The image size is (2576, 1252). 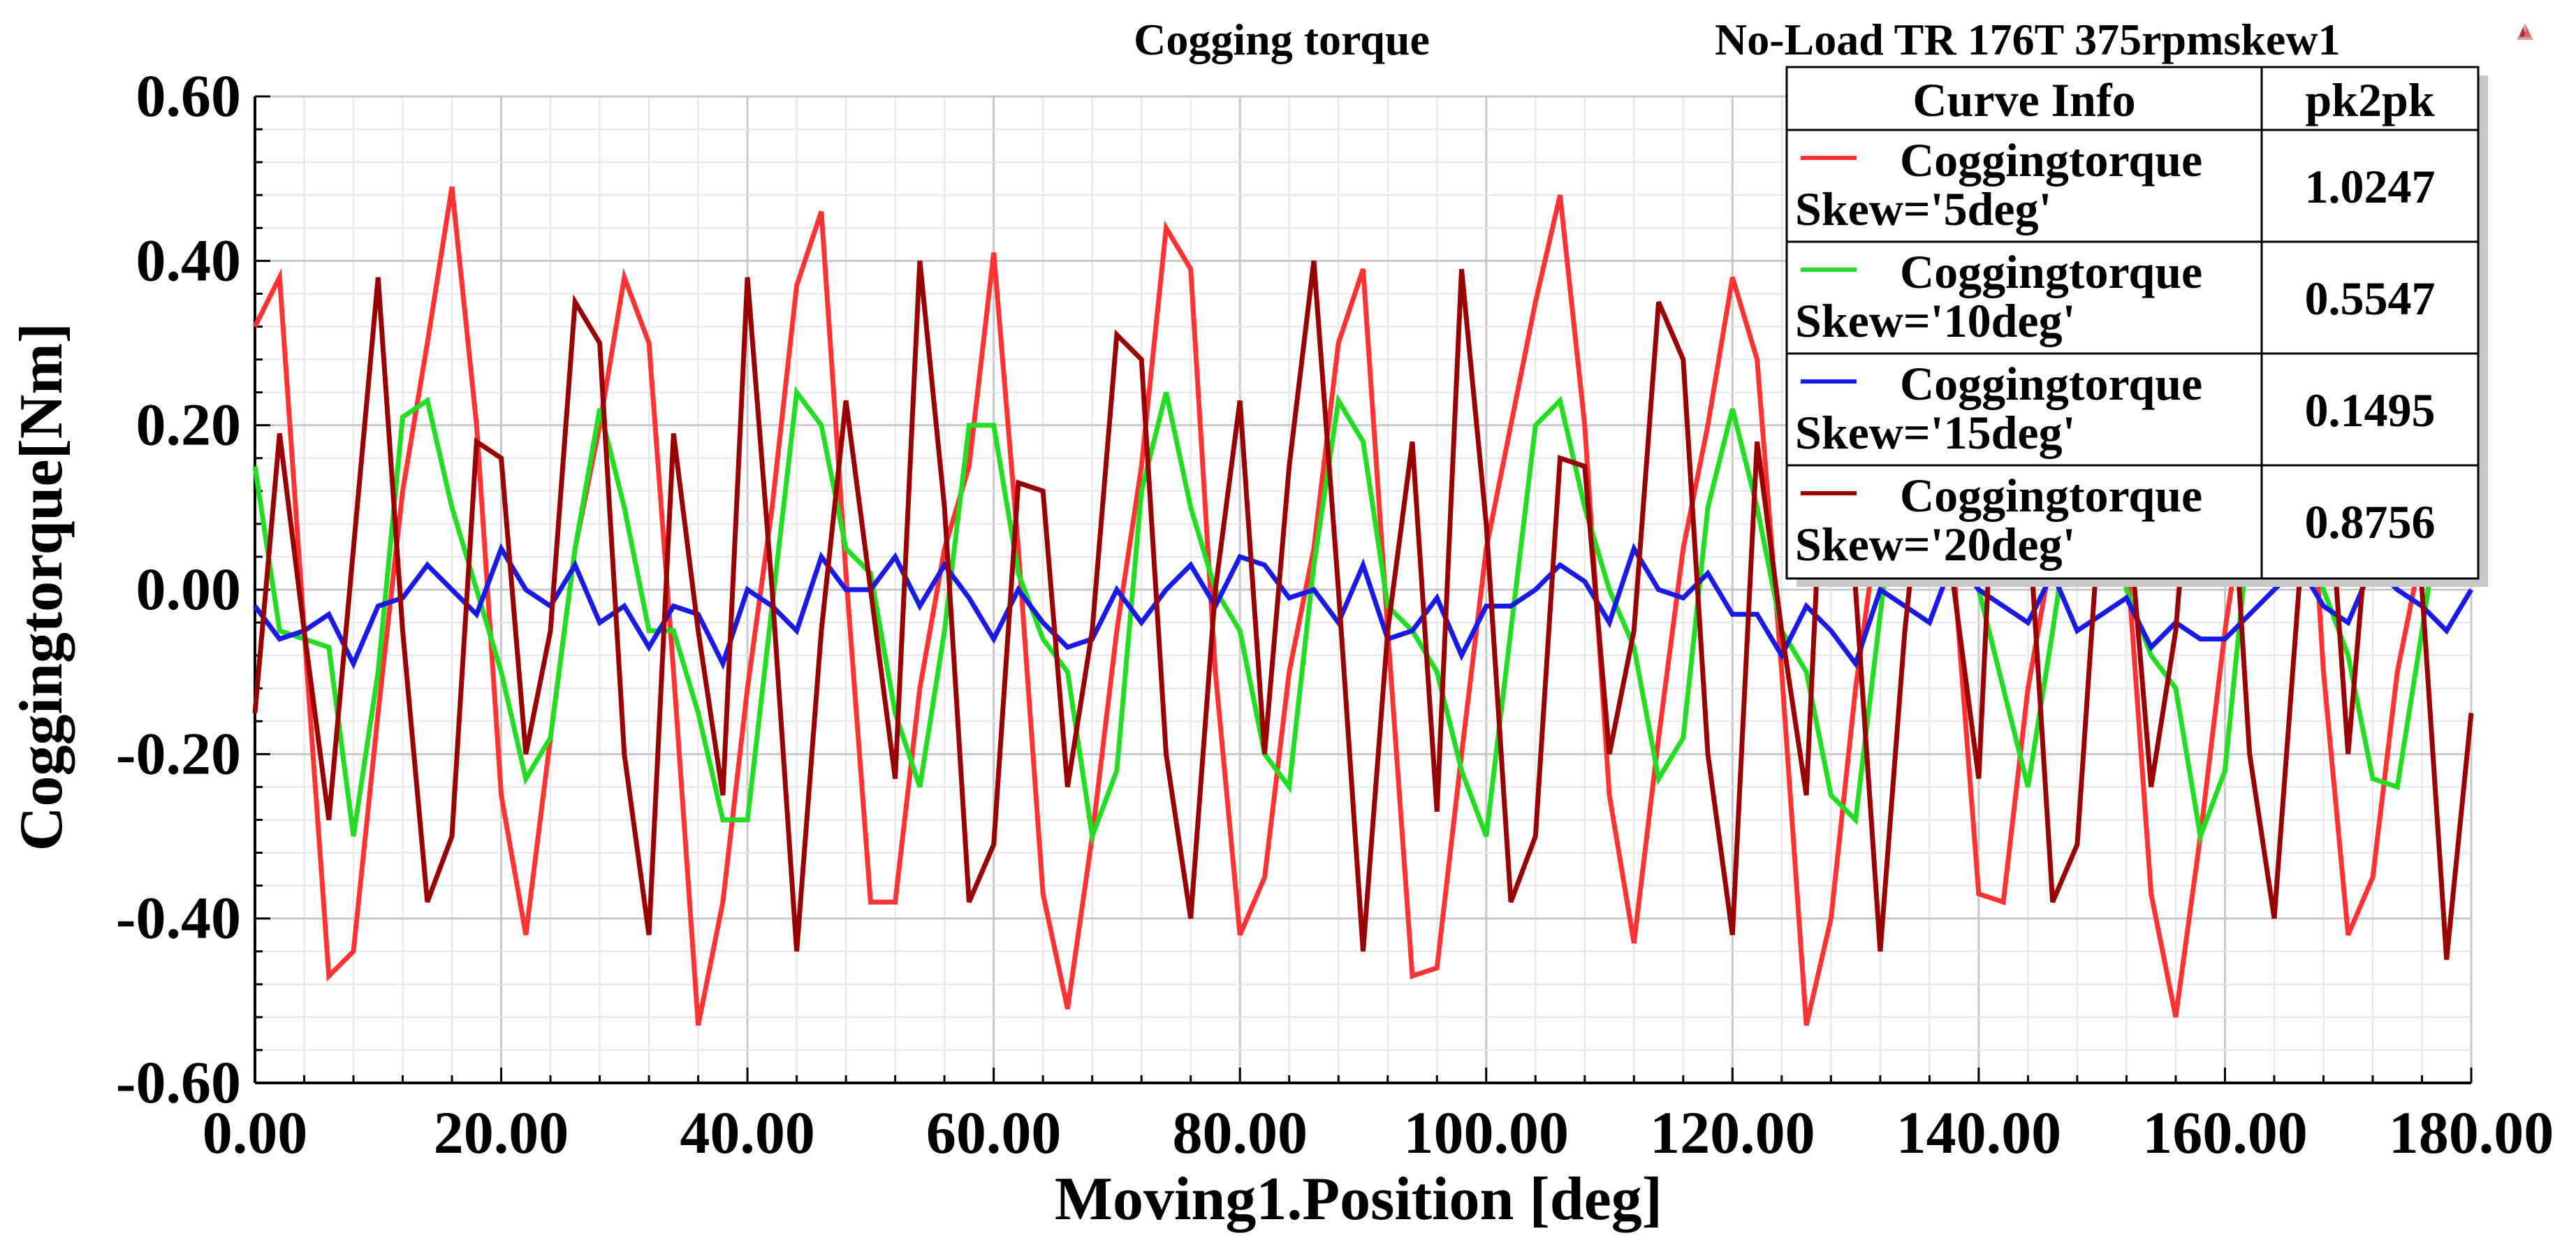 What do you see at coordinates (1923, 208) in the screenshot?
I see `legend-series-params: Skew='5deg'` at bounding box center [1923, 208].